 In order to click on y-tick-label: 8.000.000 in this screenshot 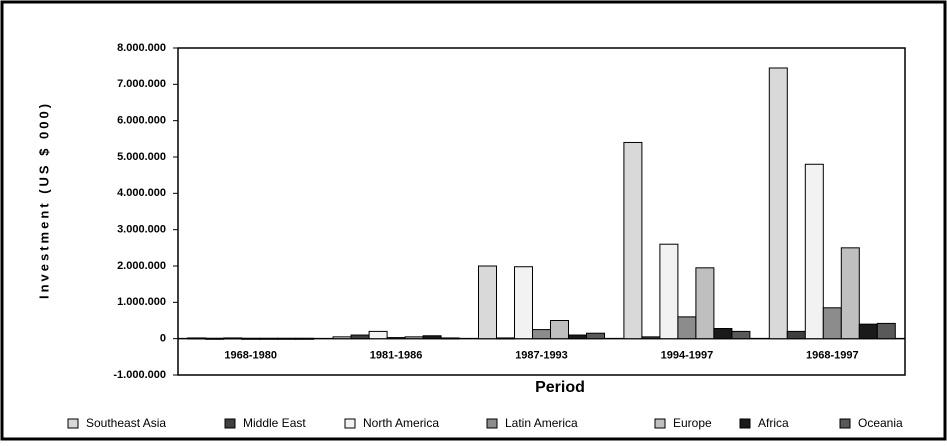, I will do `click(141, 48)`.